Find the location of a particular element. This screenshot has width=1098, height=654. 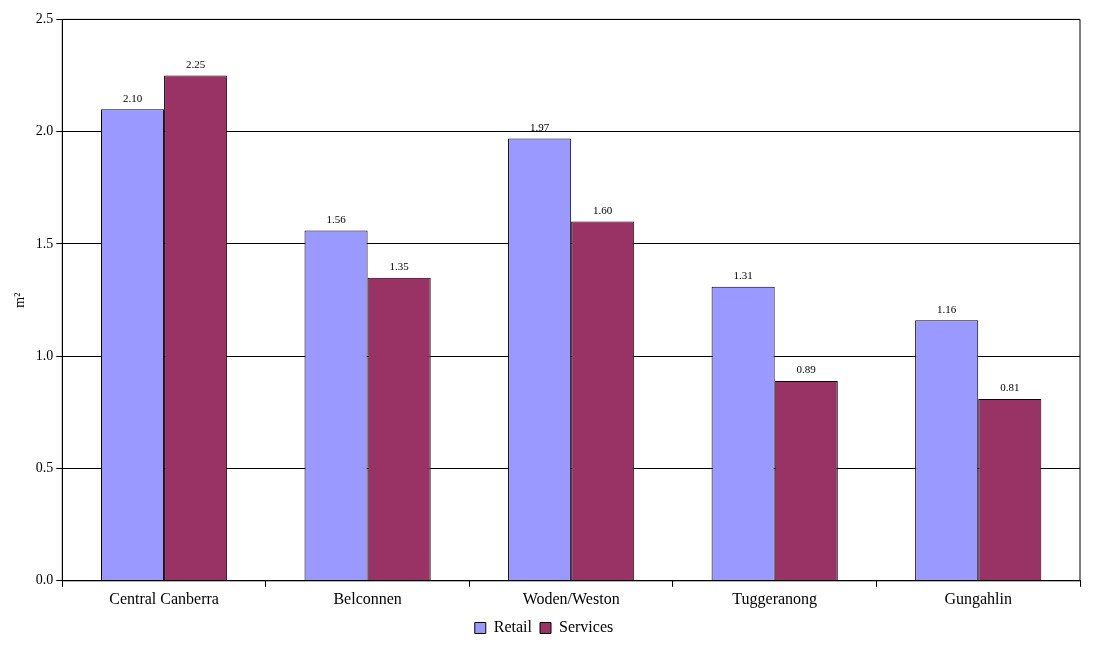

y-axis-title: m² is located at coordinates (20, 300).